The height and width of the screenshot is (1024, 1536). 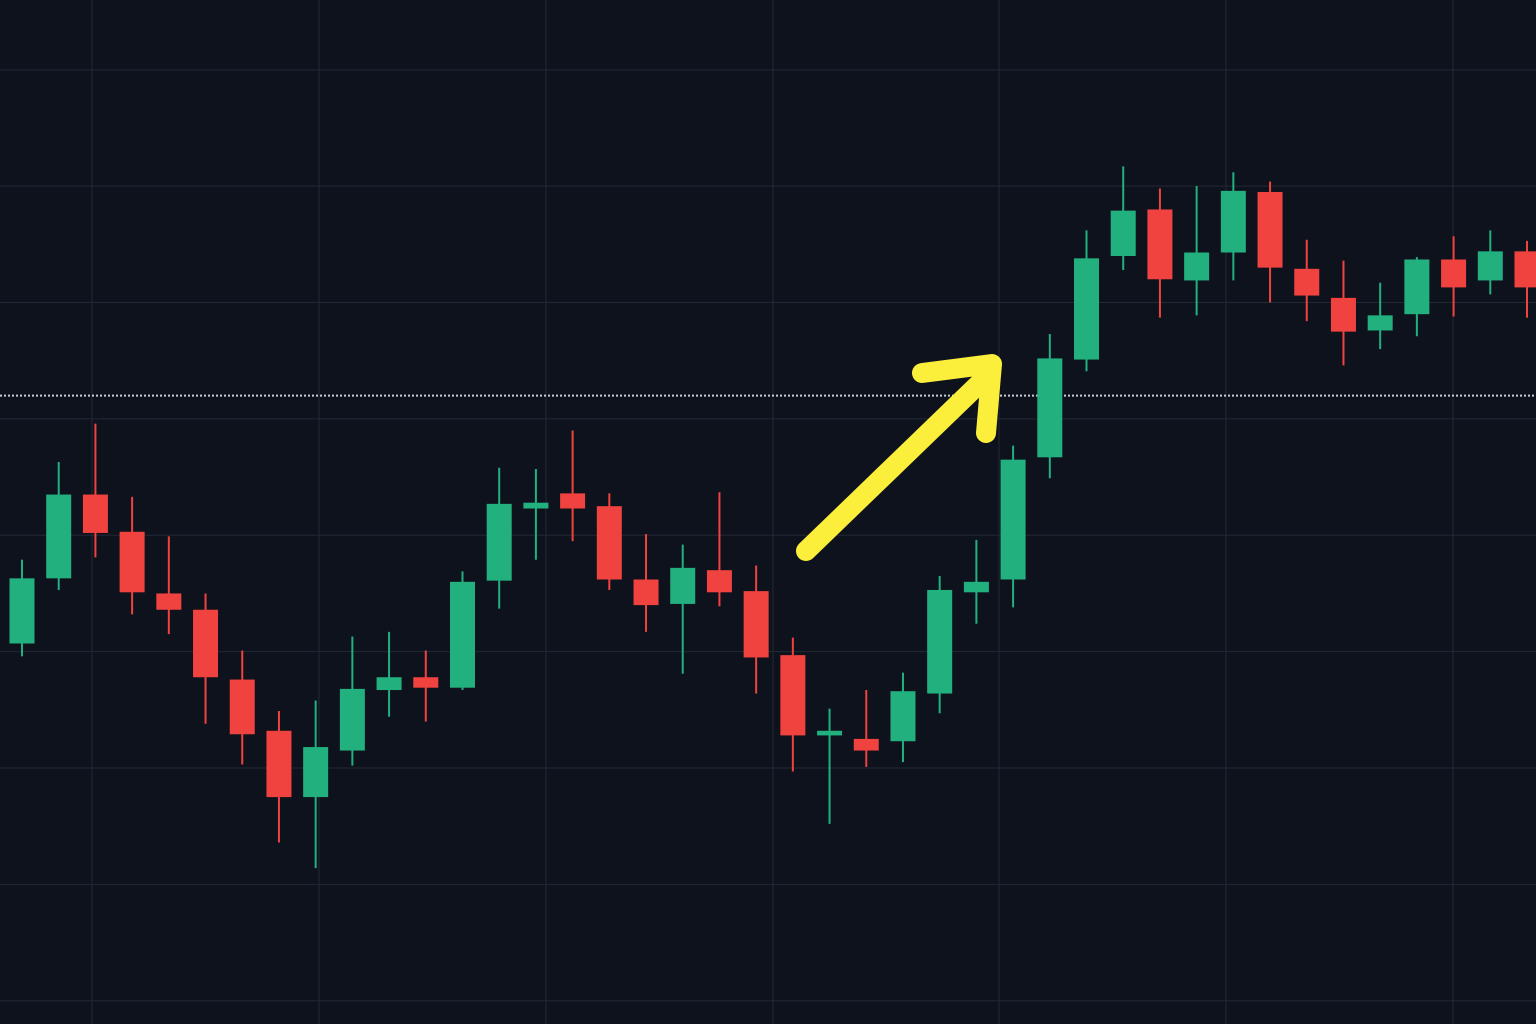 I want to click on arrow-shaft, so click(x=895, y=464).